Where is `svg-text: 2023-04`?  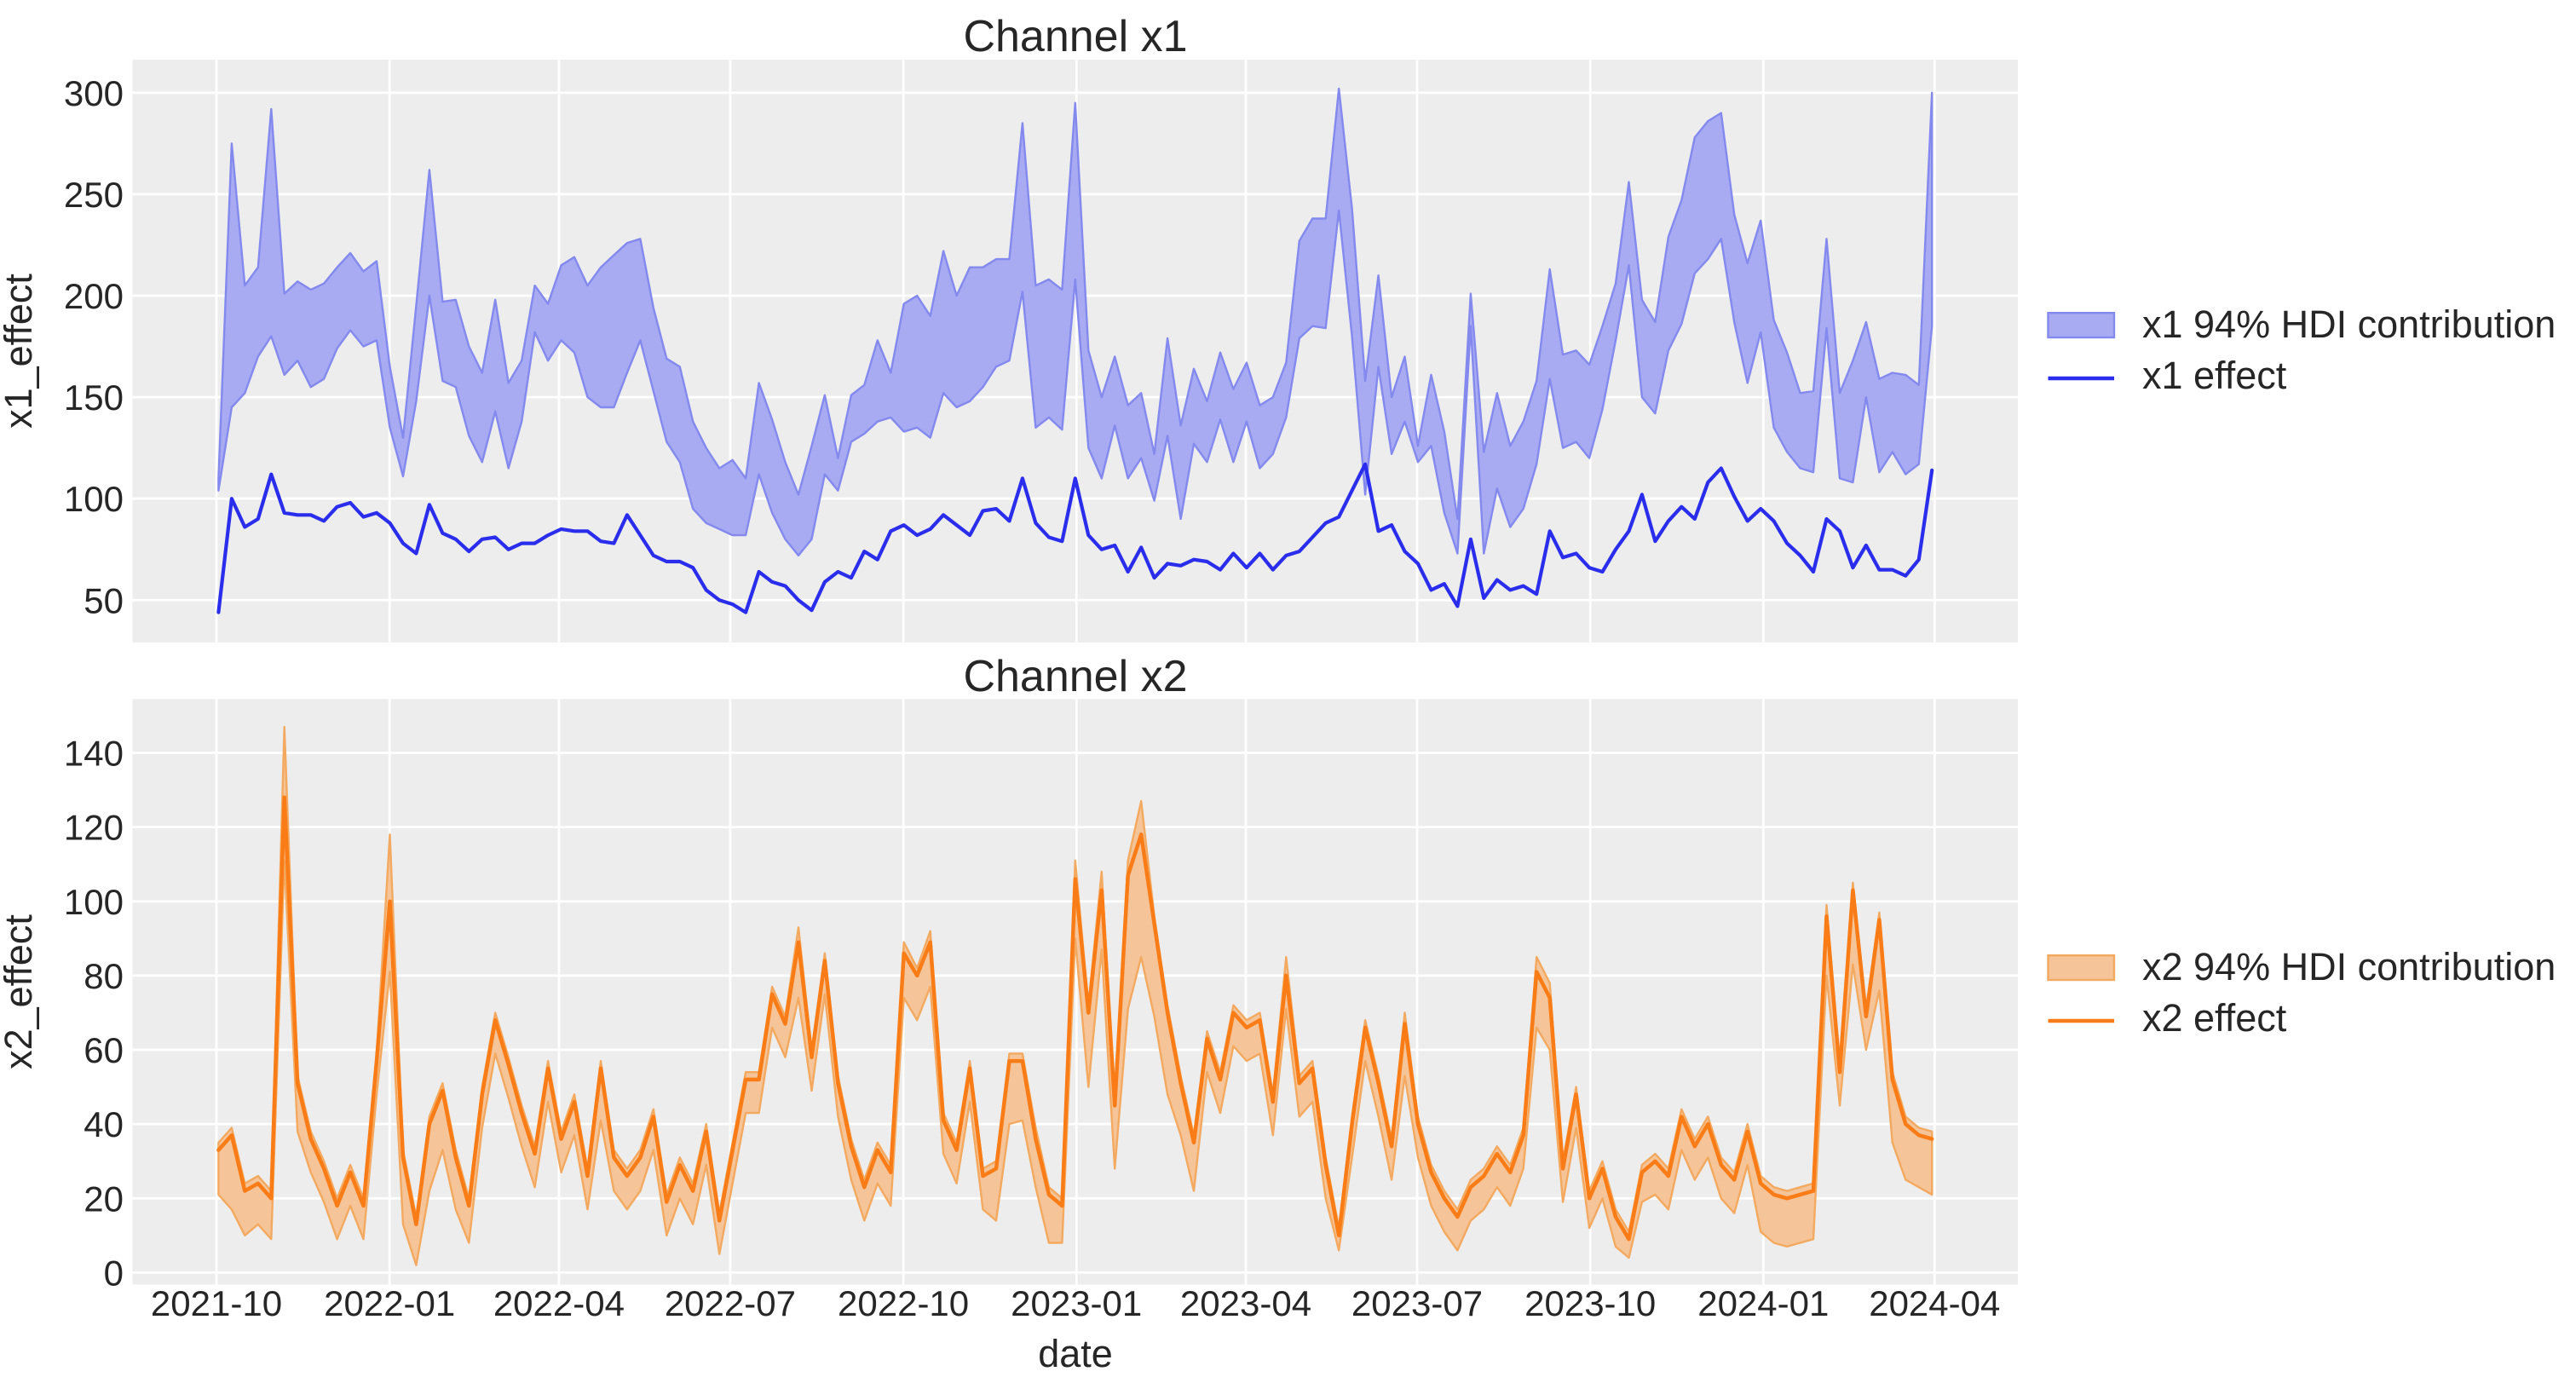 svg-text: 2023-04 is located at coordinates (1245, 1303).